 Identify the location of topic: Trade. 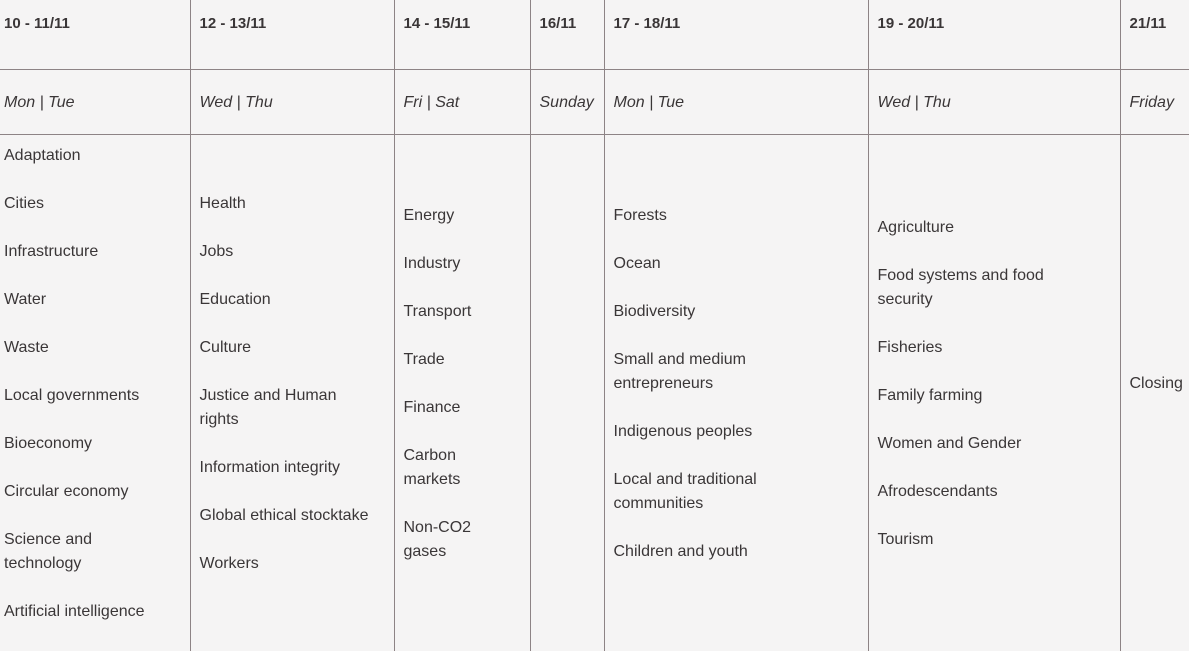
(424, 359).